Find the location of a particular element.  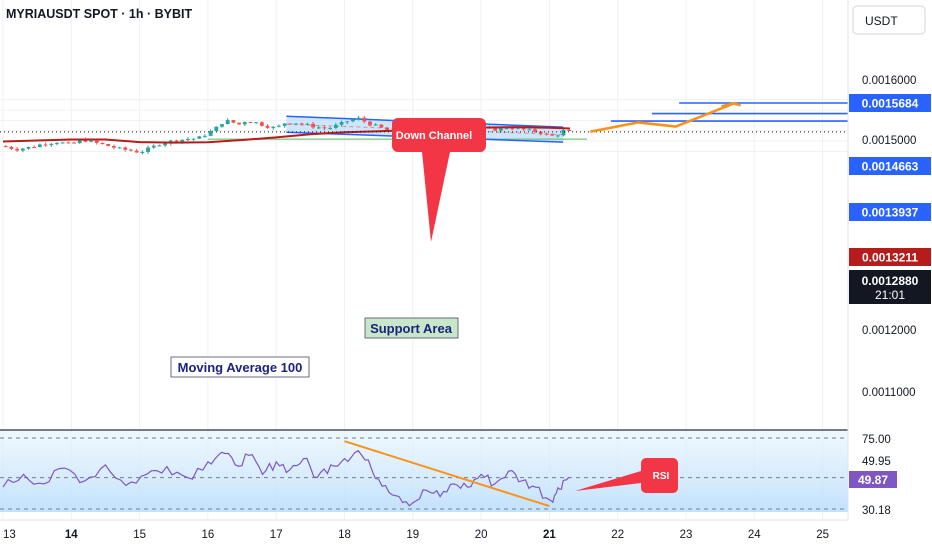

time-axis-background is located at coordinates (466, 535).